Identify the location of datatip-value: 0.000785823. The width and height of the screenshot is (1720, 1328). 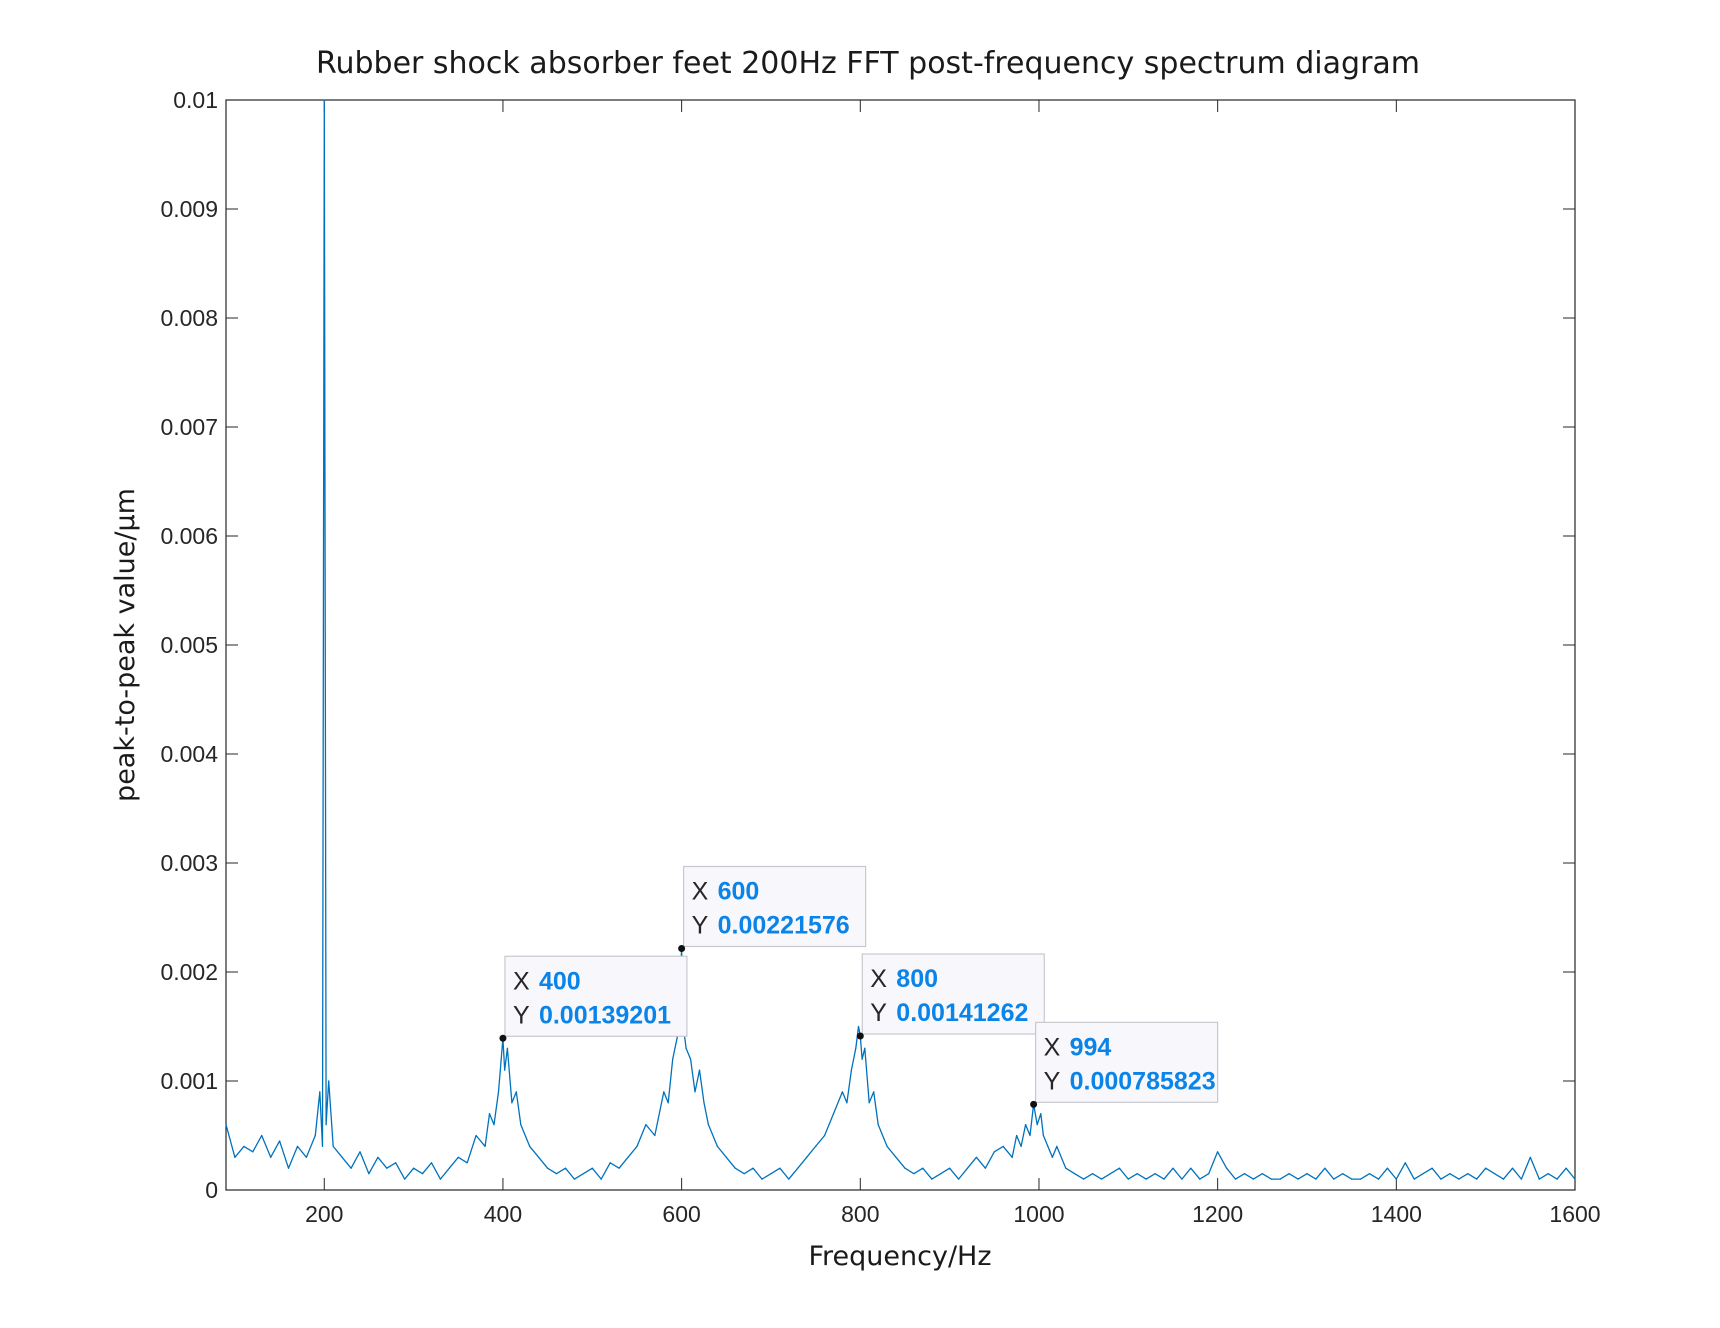
(1143, 1081).